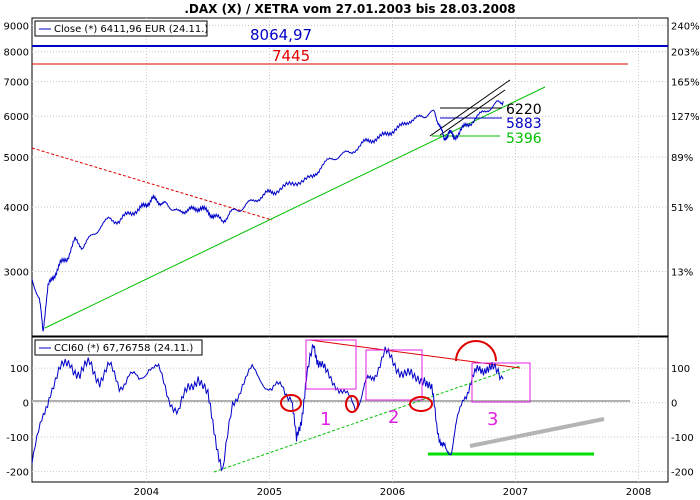 The width and height of the screenshot is (700, 500). I want to click on cci-y-tick-right-label: 100, so click(680, 369).